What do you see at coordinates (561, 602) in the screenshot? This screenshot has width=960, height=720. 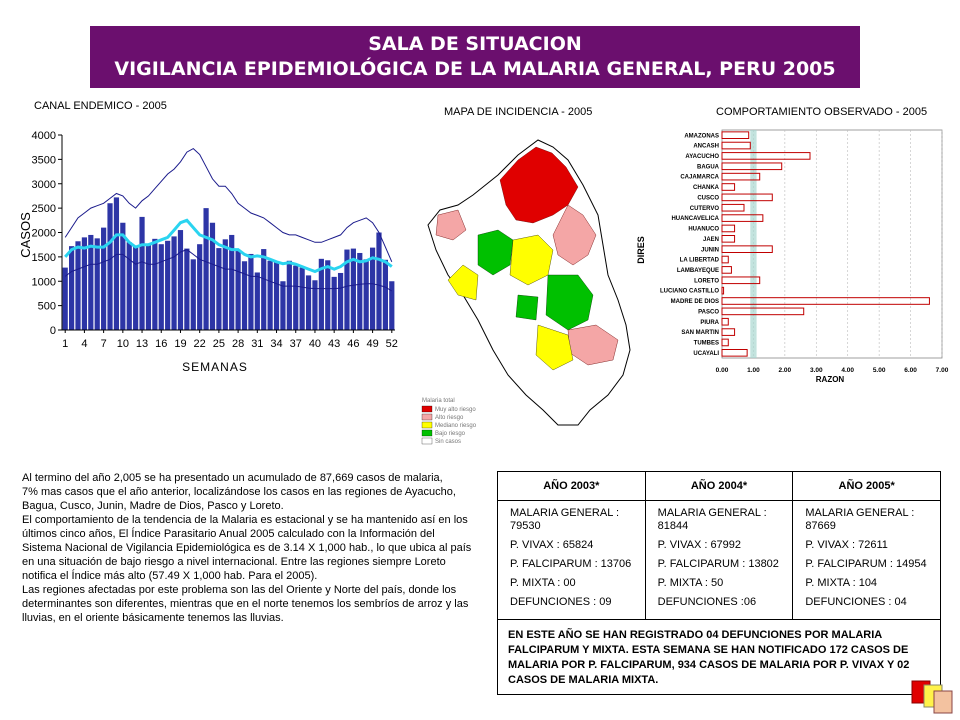 I see `stat-defunciones: DEFUNCIONES : 09` at bounding box center [561, 602].